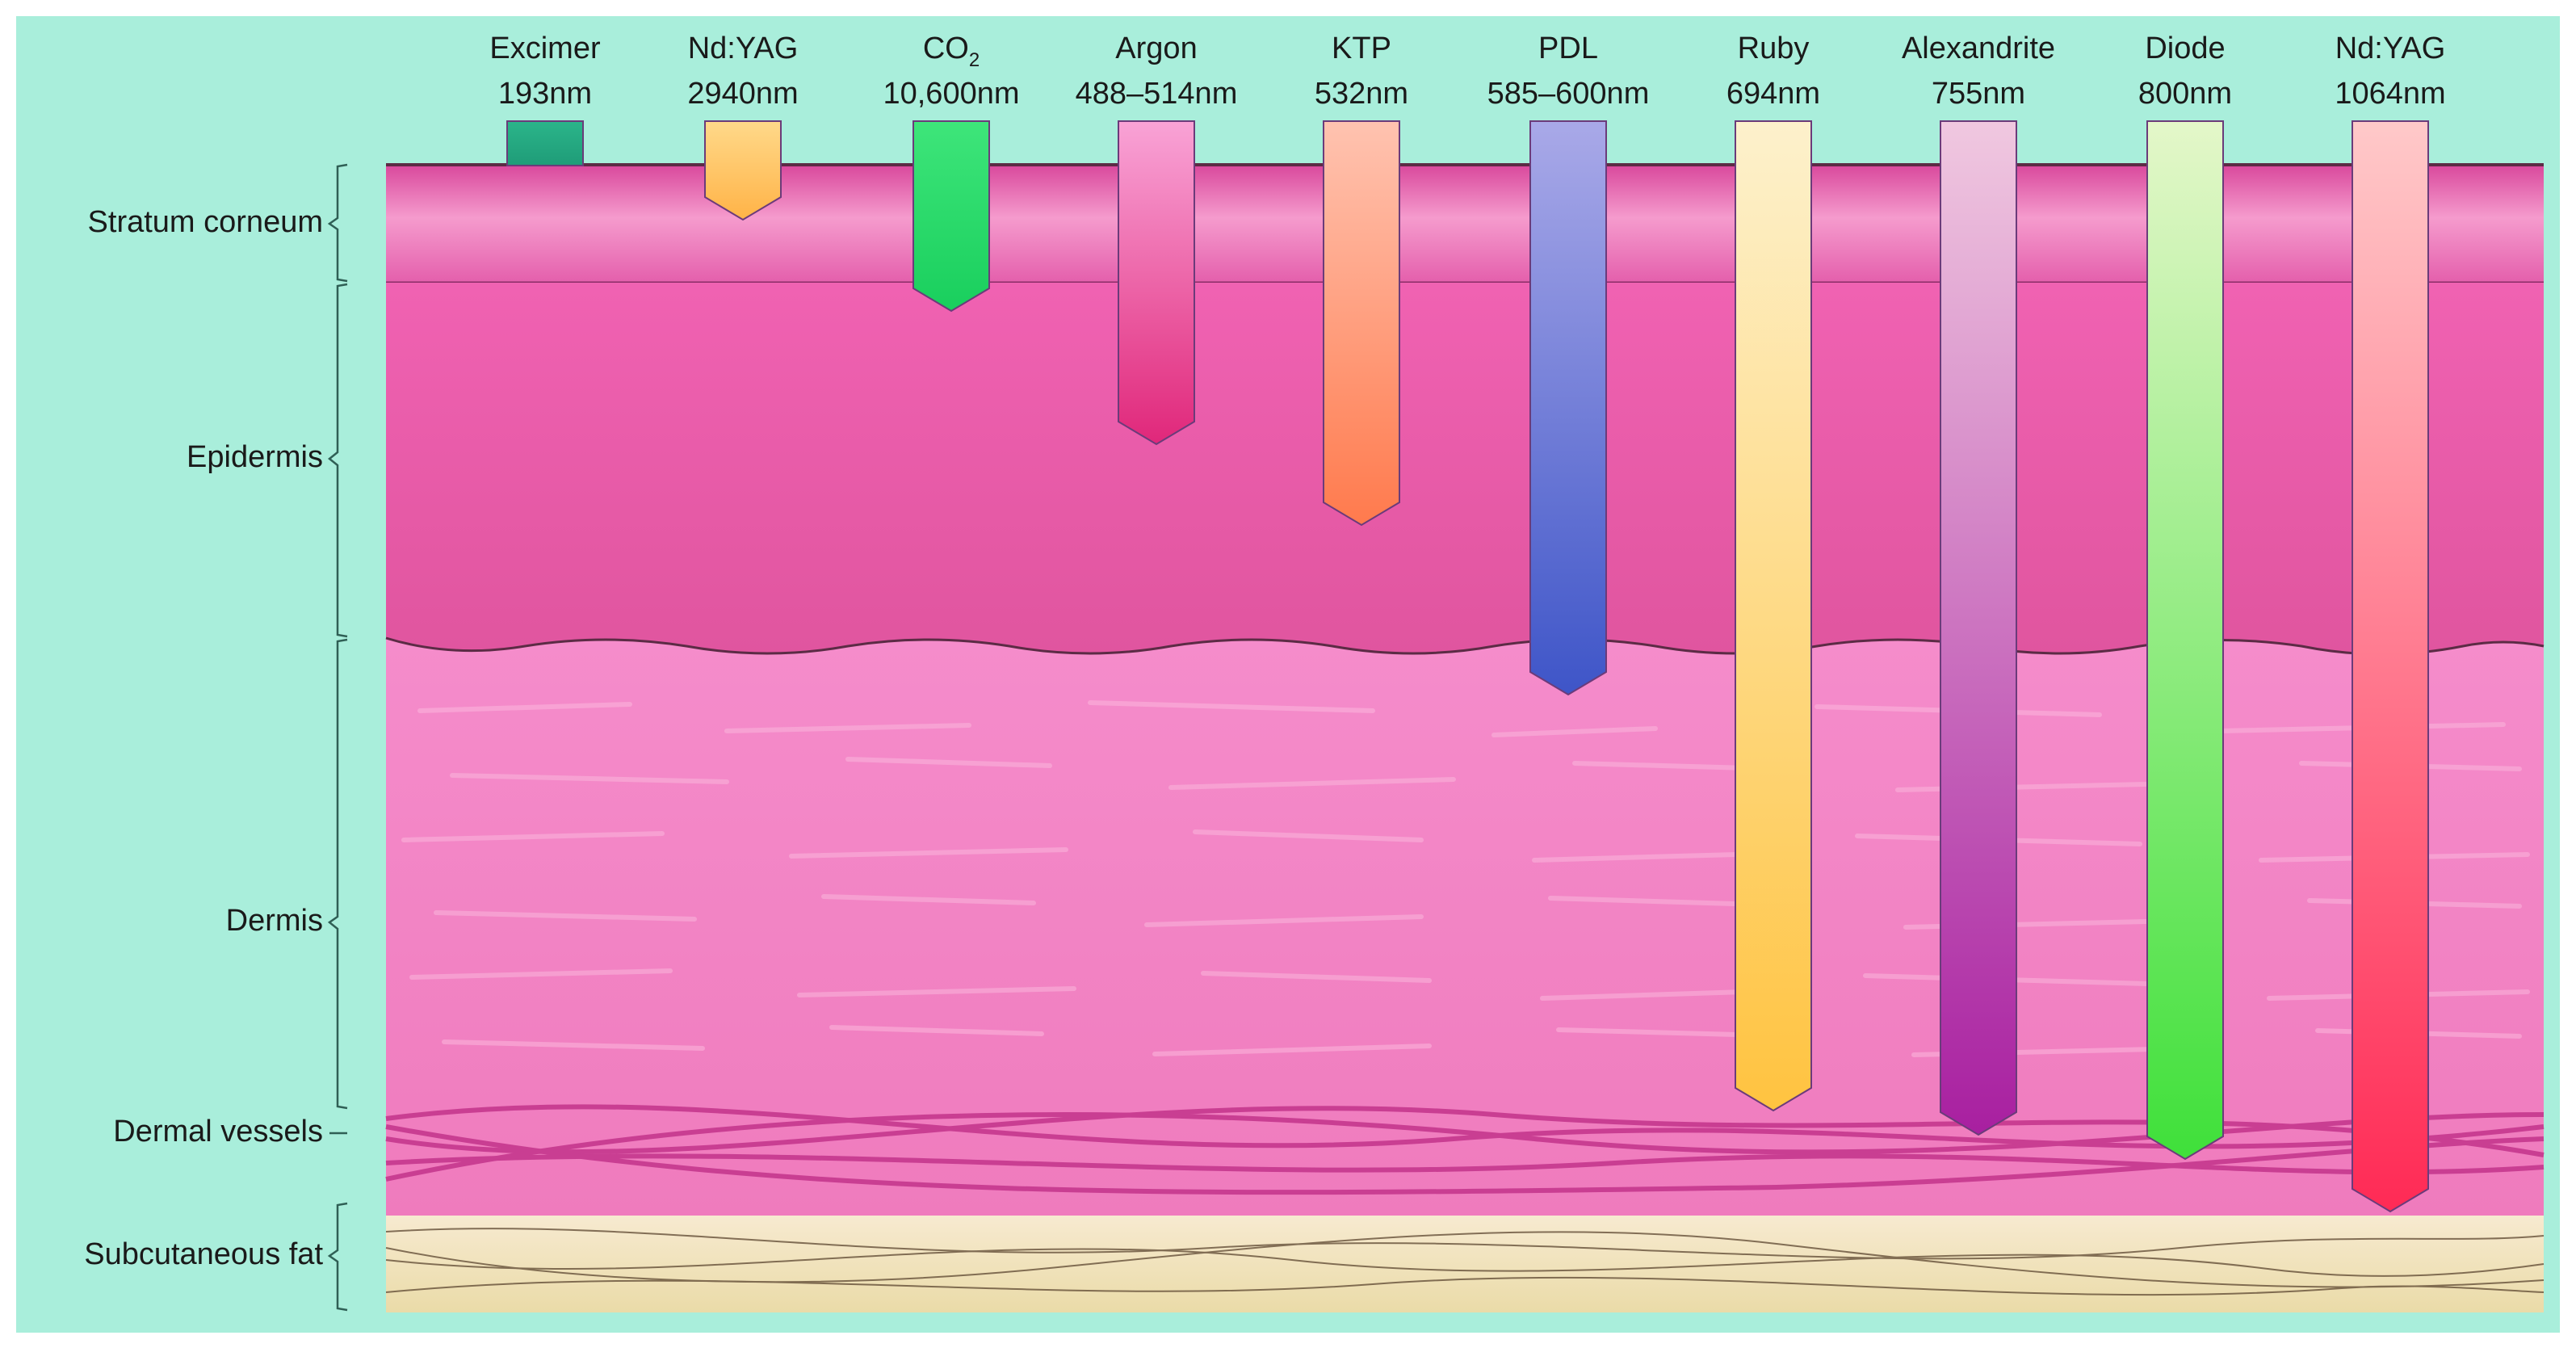  What do you see at coordinates (545, 143) in the screenshot?
I see `laser-beam-excimer-193nm` at bounding box center [545, 143].